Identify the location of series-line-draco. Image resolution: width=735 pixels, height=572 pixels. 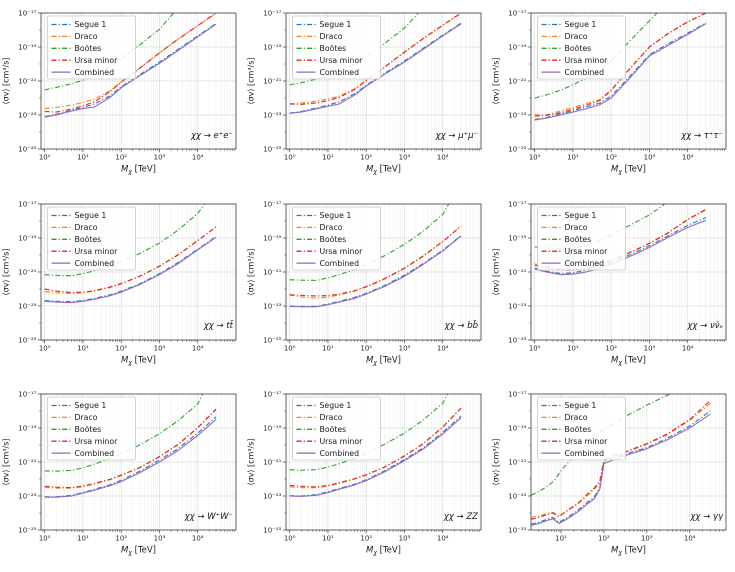
(375, 262).